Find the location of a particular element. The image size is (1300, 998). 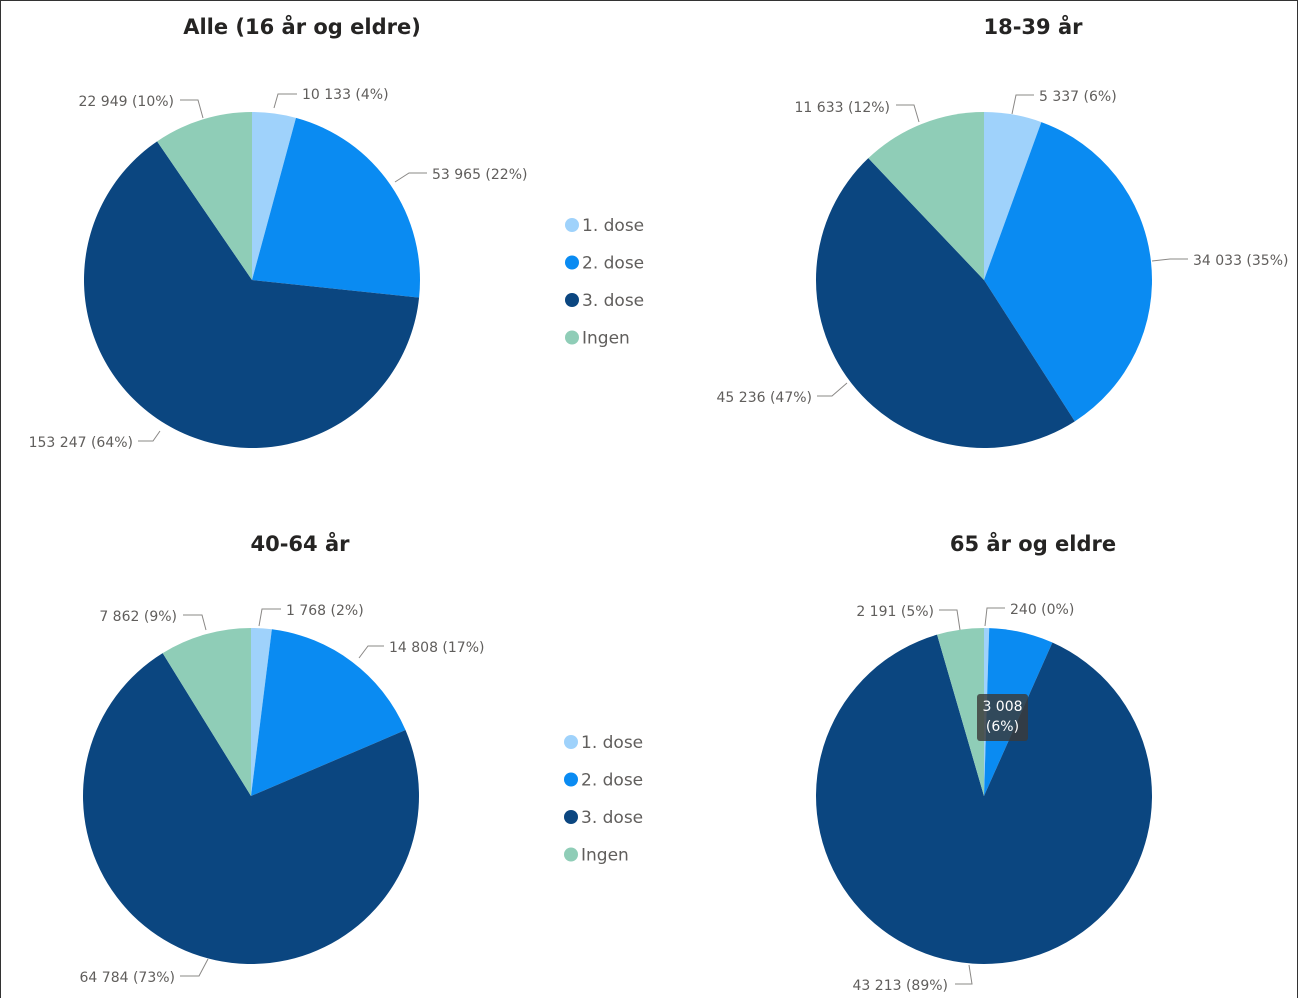

data-label: 45 236 (47%) is located at coordinates (764, 398).